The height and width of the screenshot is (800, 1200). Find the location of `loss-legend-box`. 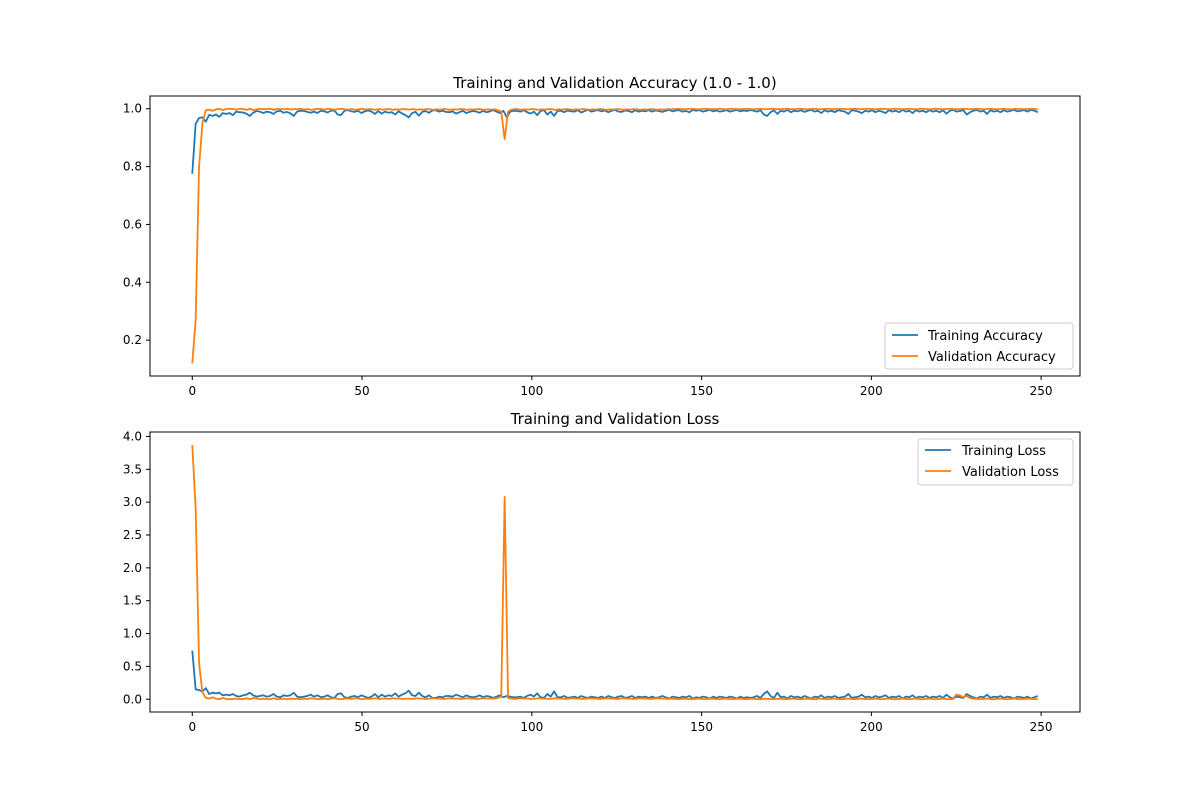

loss-legend-box is located at coordinates (995, 462).